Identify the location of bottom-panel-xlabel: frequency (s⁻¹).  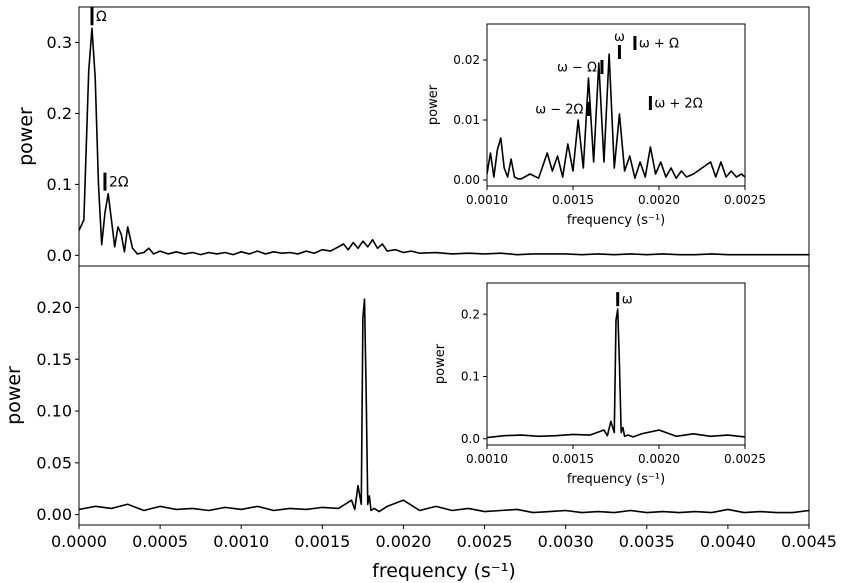
(444, 571).